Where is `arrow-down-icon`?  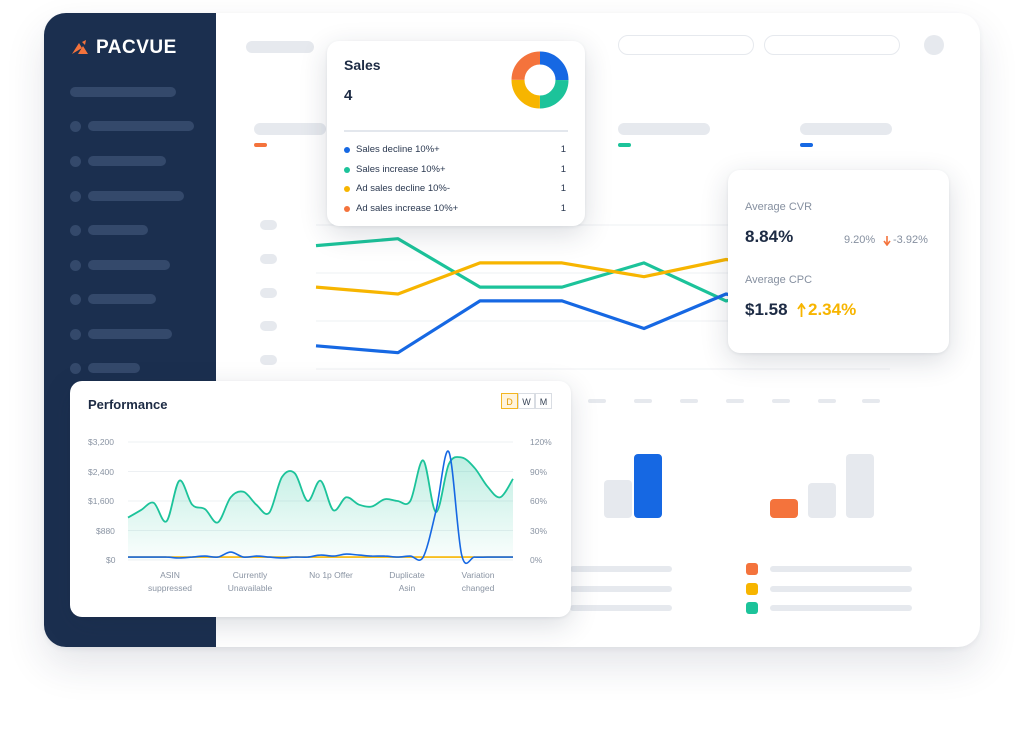
arrow-down-icon is located at coordinates (887, 241).